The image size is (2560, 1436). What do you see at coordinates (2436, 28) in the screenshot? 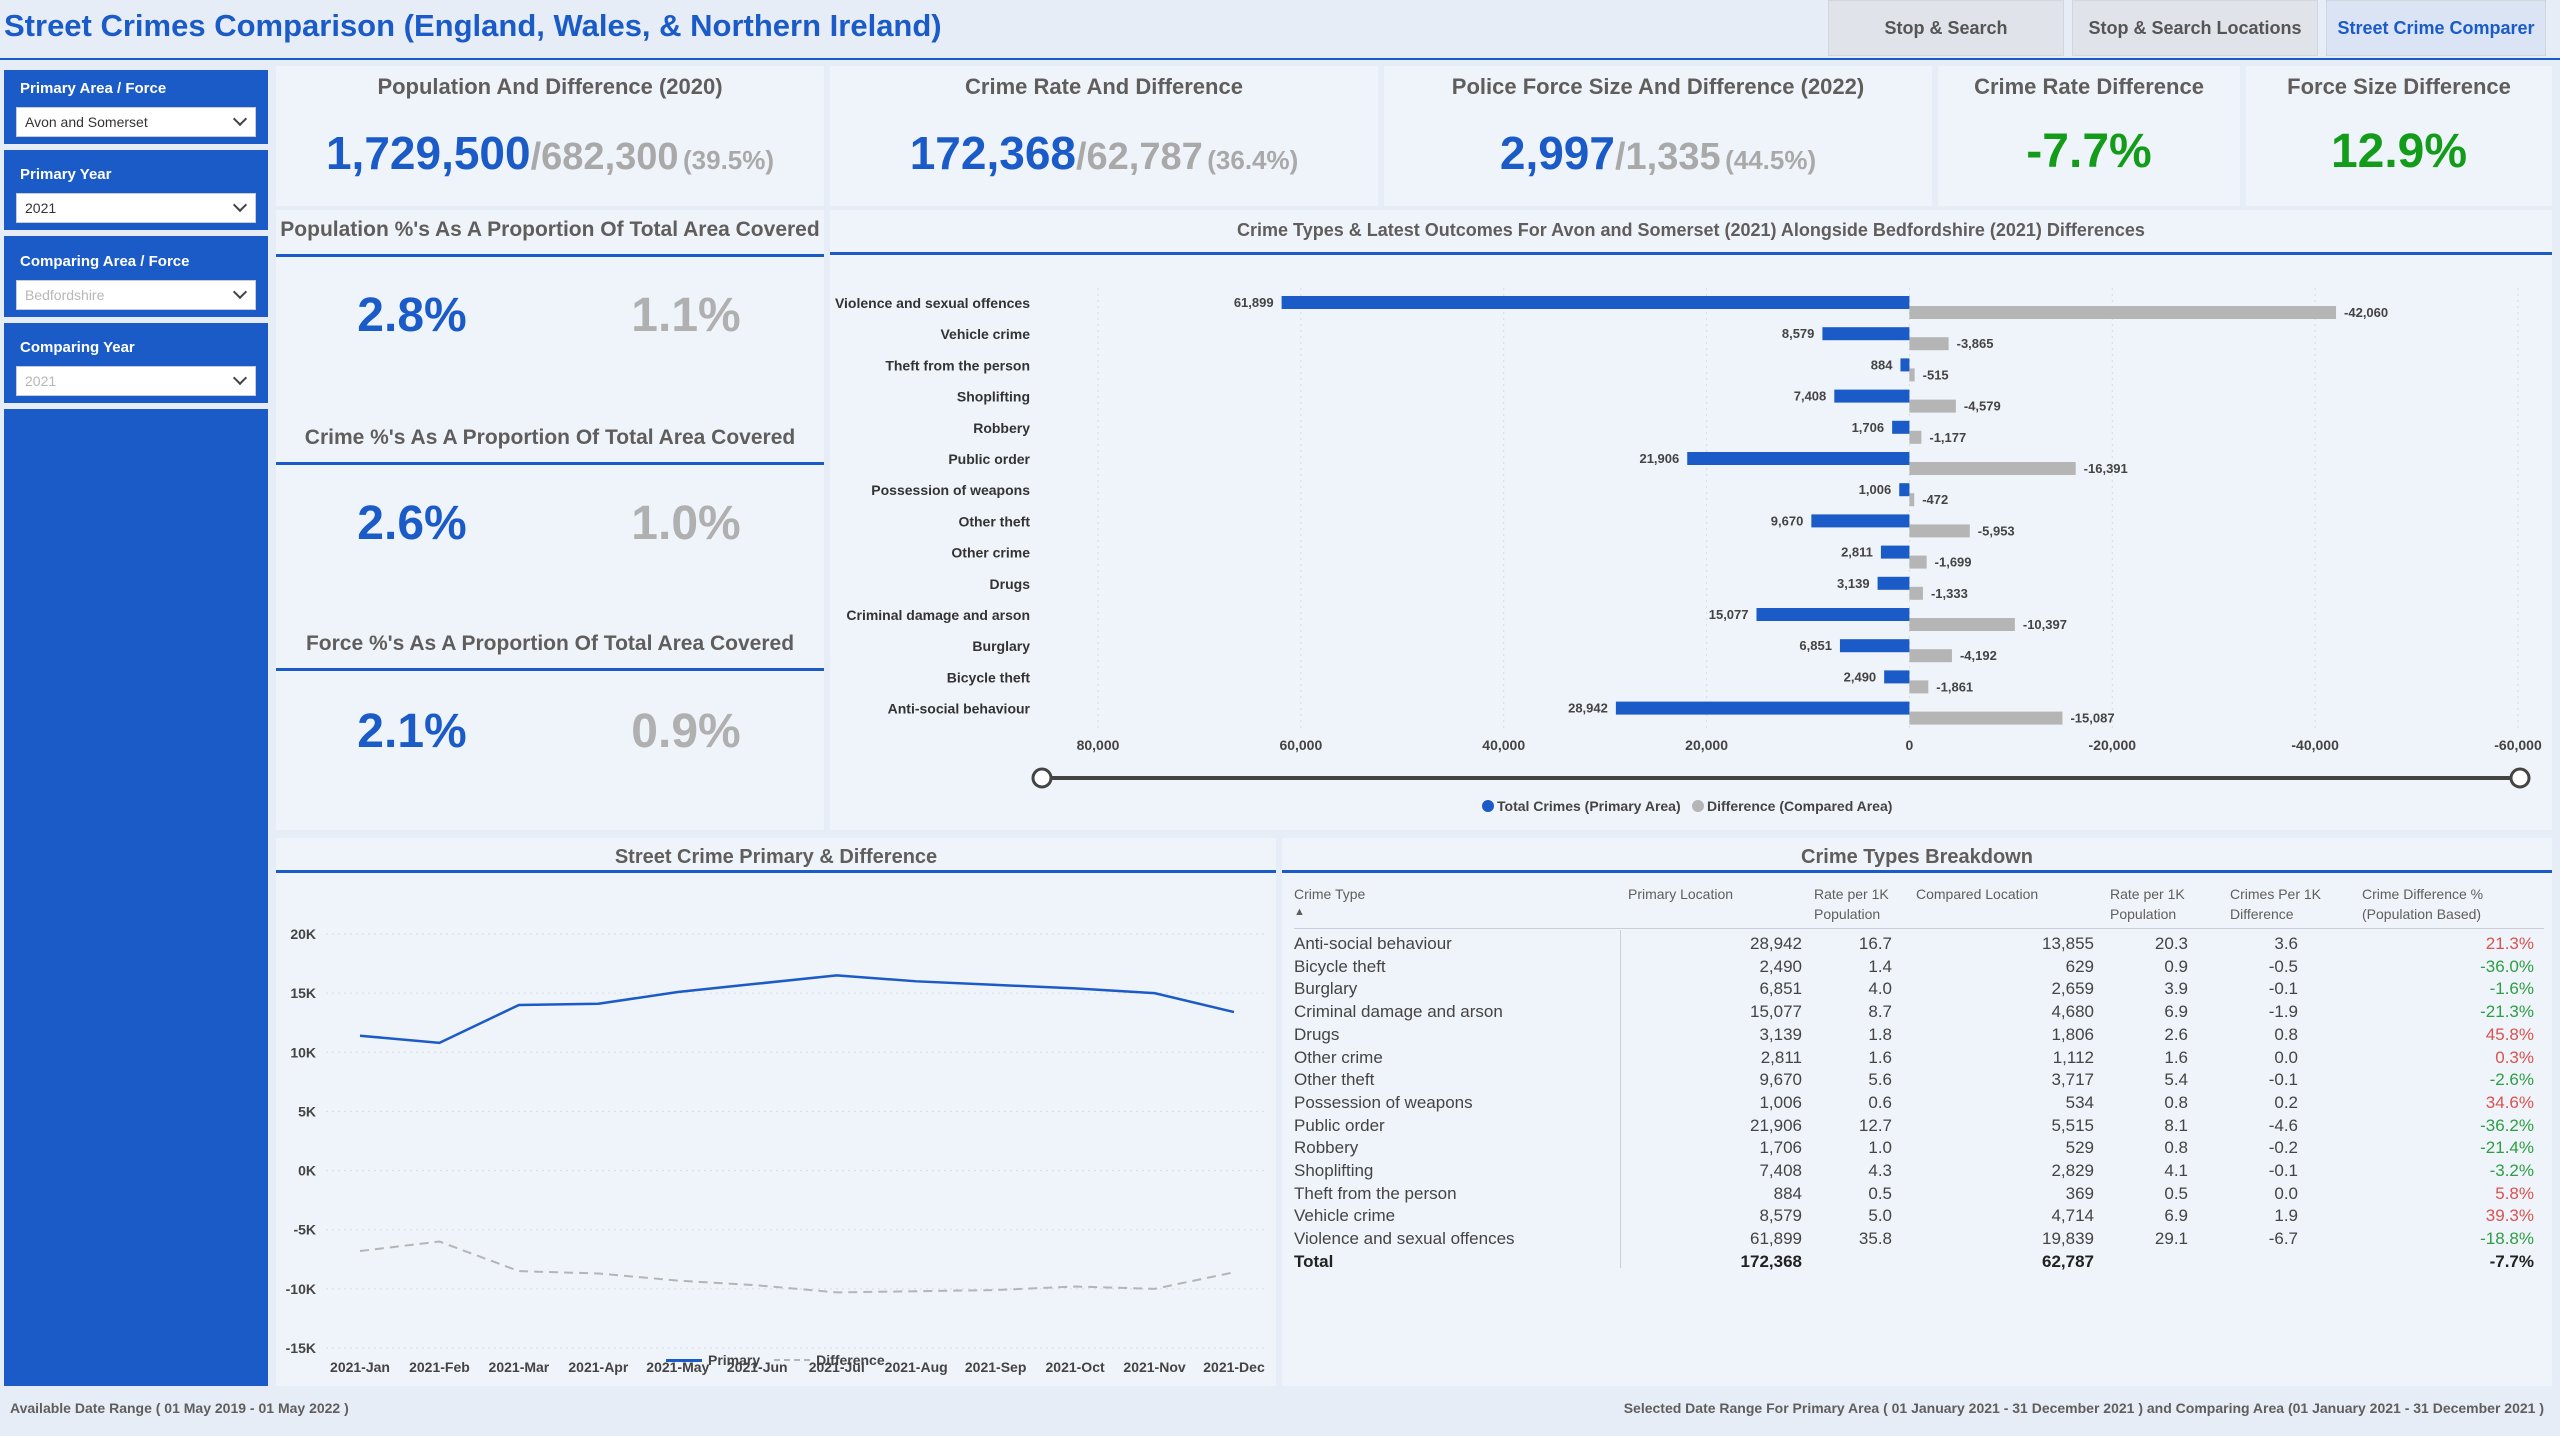
I see `tab-street-crime-comparer: Street Crime Comparer` at bounding box center [2436, 28].